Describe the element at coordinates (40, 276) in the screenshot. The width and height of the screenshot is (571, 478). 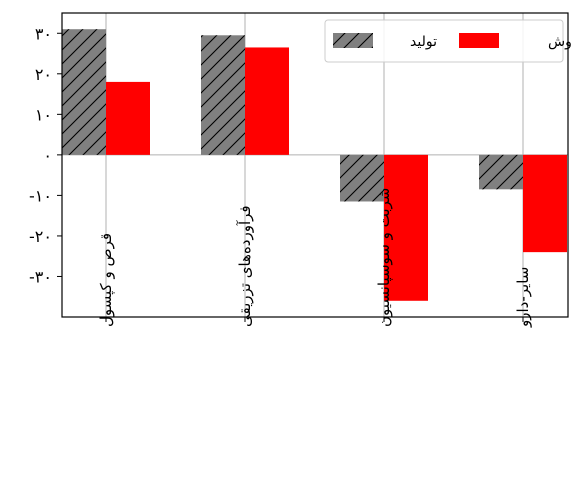
I see `y-tick-label: -۳۰` at that location.